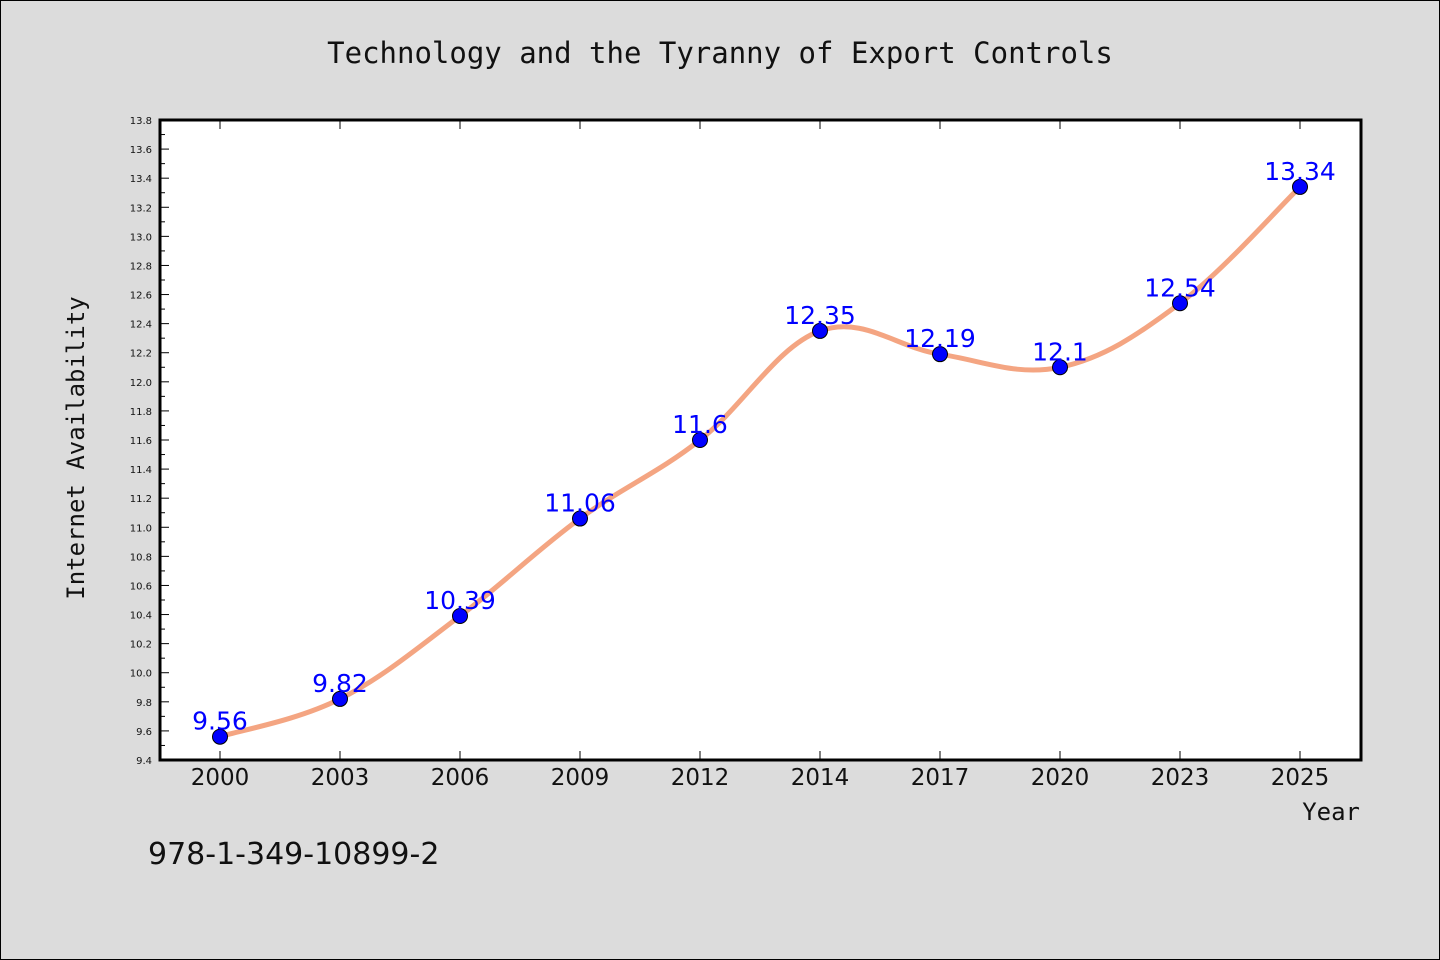 Image resolution: width=1440 pixels, height=960 pixels. I want to click on data-label: 12.19, so click(940, 338).